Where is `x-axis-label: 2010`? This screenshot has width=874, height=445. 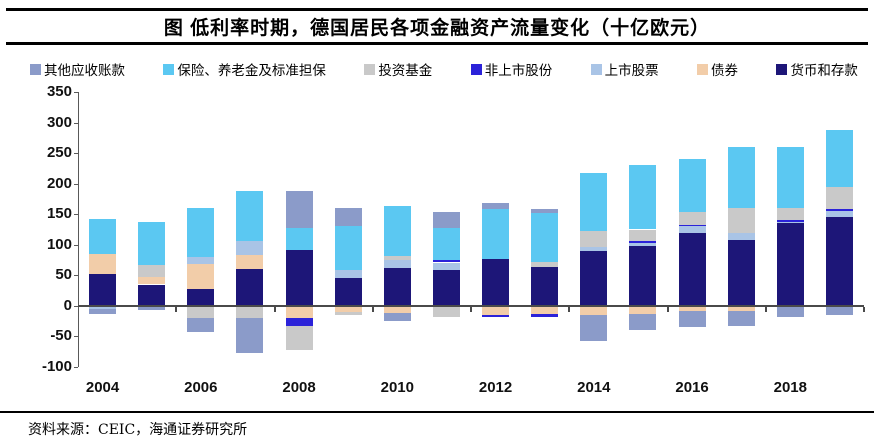 x-axis-label: 2010 is located at coordinates (397, 387).